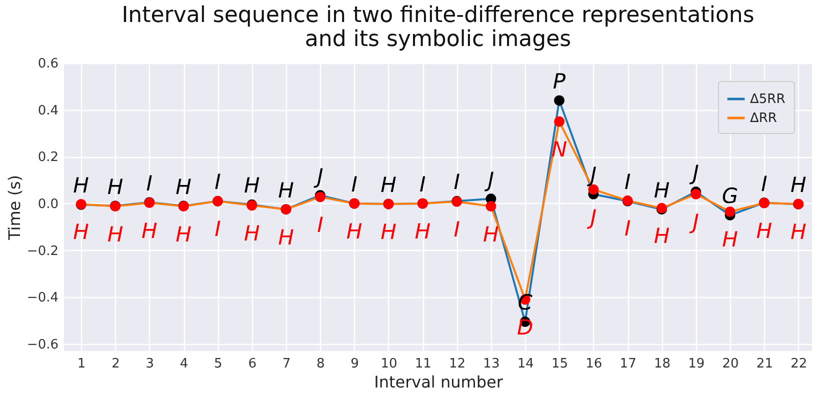  Describe the element at coordinates (48, 204) in the screenshot. I see `y-tick-label: 0.0` at that location.